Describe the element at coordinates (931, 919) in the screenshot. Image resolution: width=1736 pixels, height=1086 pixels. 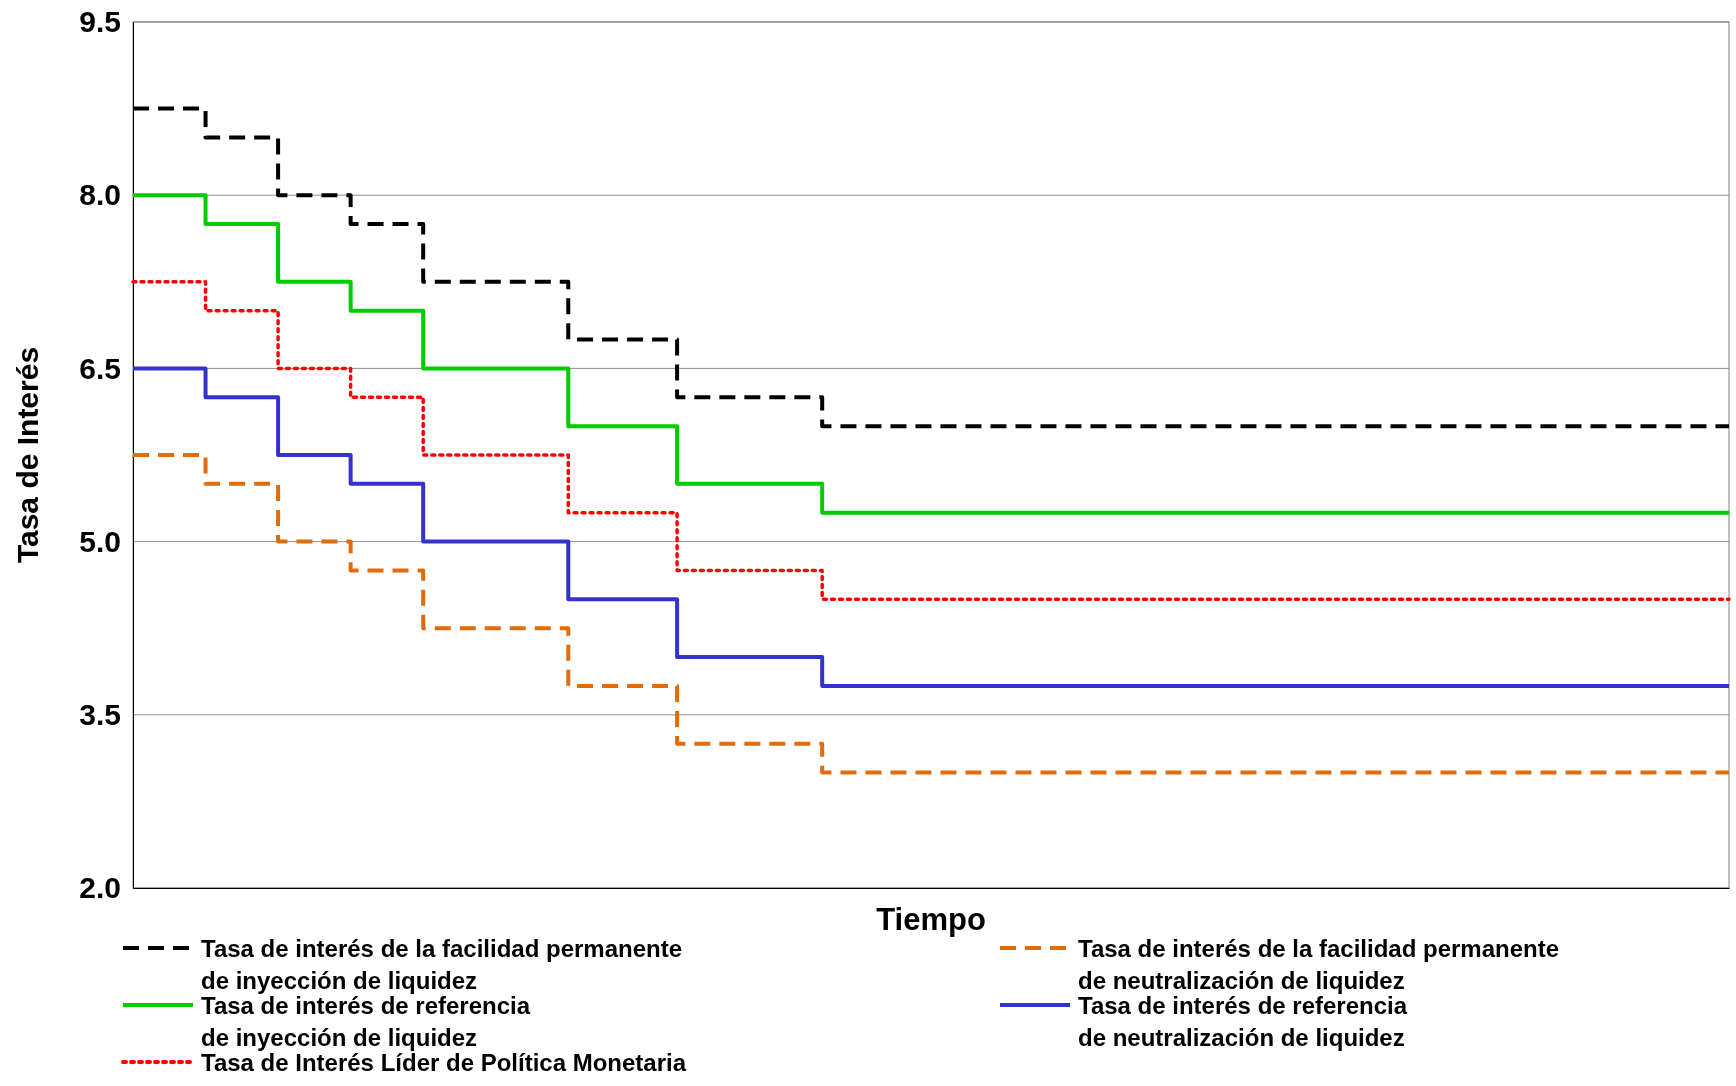
I see `x-axis-title: Tiempo` at that location.